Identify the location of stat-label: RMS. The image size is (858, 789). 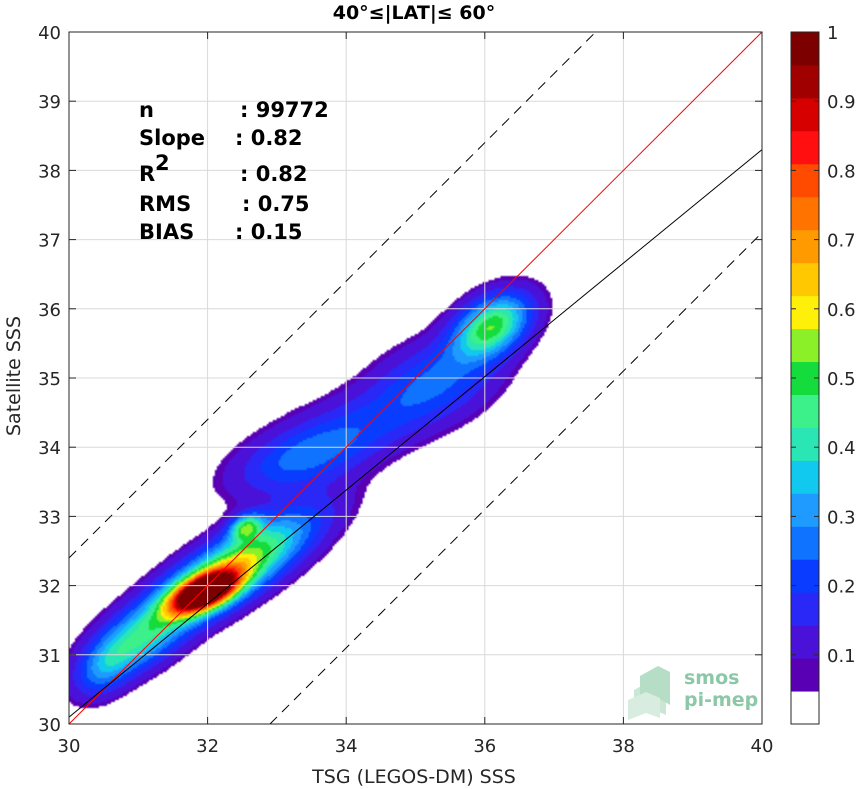
(165, 204).